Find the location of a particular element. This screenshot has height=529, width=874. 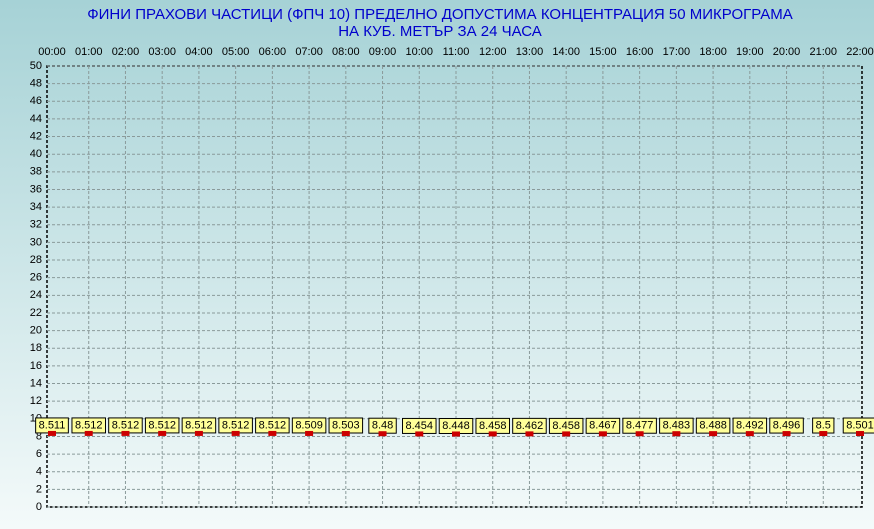

x-tick-label: 15:00 is located at coordinates (603, 52).